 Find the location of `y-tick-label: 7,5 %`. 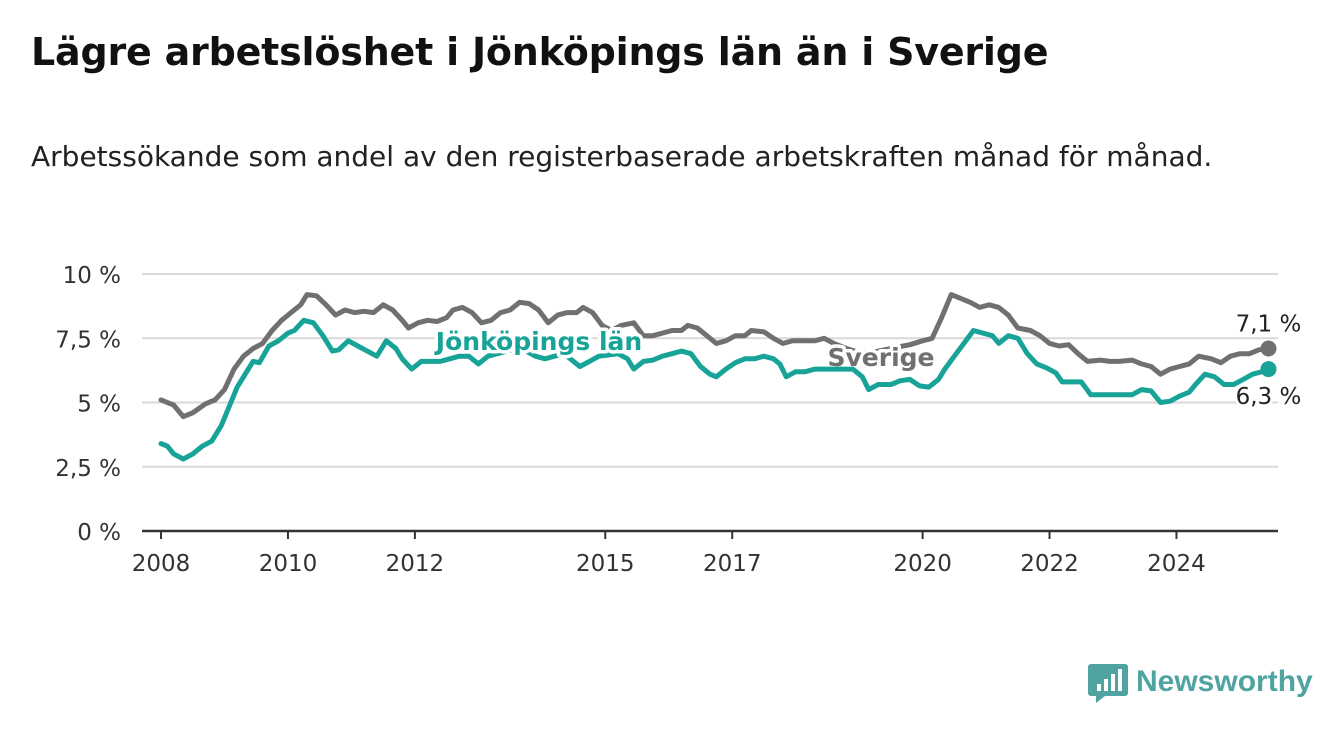

y-tick-label: 7,5 % is located at coordinates (88, 340).